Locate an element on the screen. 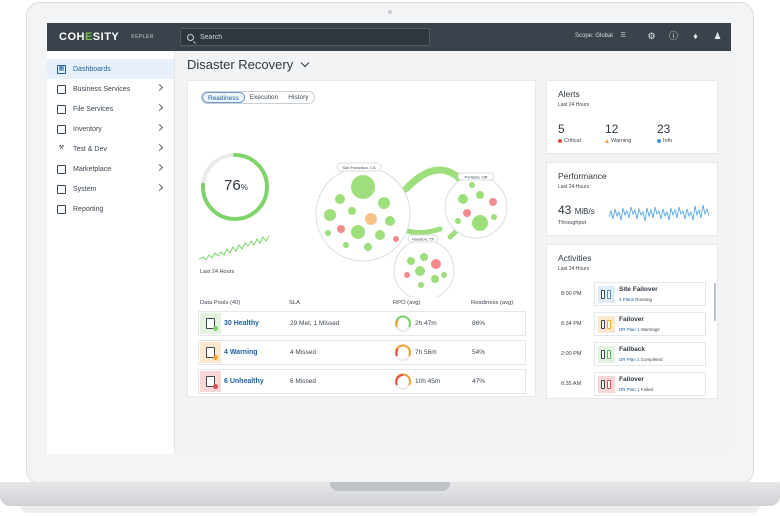  scope-selector: Scope: Global ☰ is located at coordinates (600, 35).